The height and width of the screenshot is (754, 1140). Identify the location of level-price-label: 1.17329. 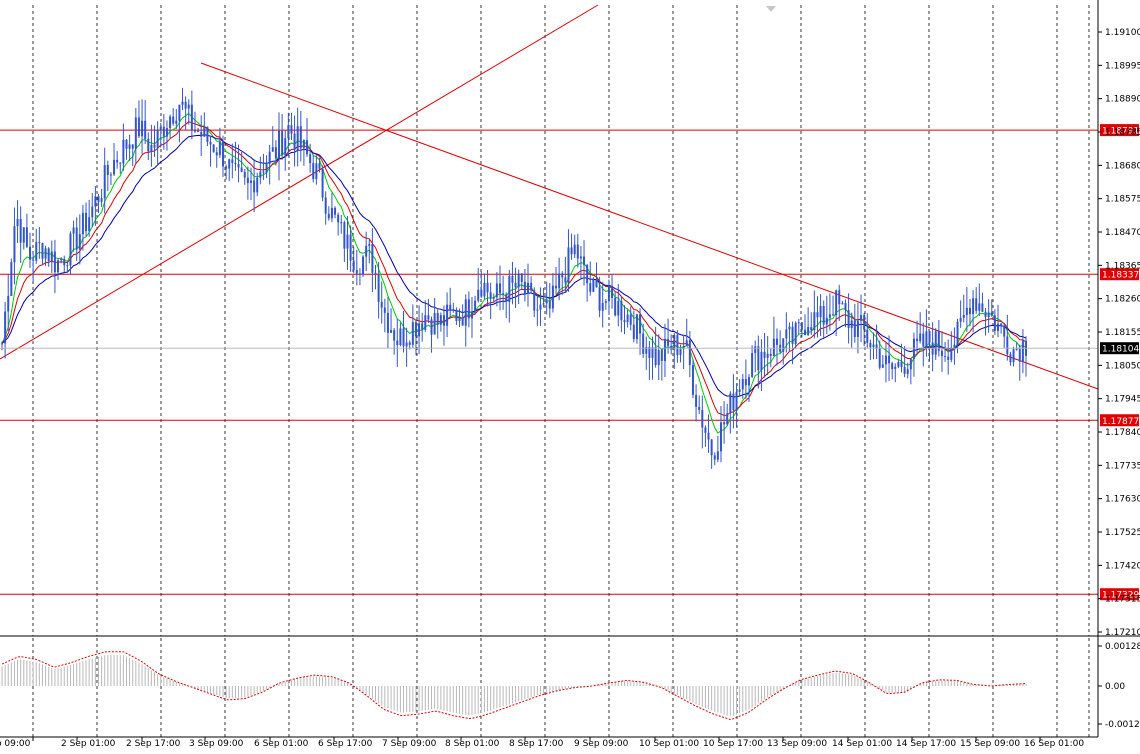
(1120, 596).